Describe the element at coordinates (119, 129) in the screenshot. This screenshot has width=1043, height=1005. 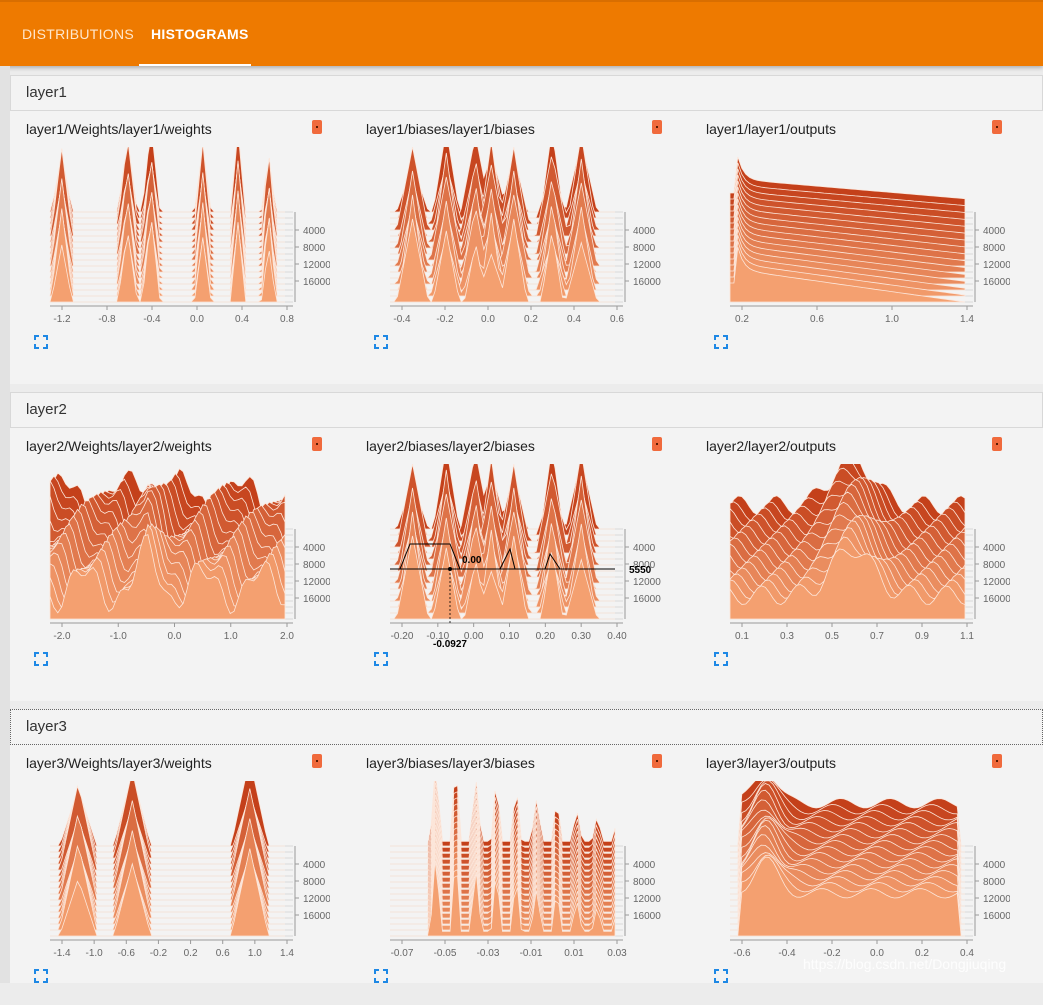
I see `histogram-title: layer1/Weights/layer1/weights` at that location.